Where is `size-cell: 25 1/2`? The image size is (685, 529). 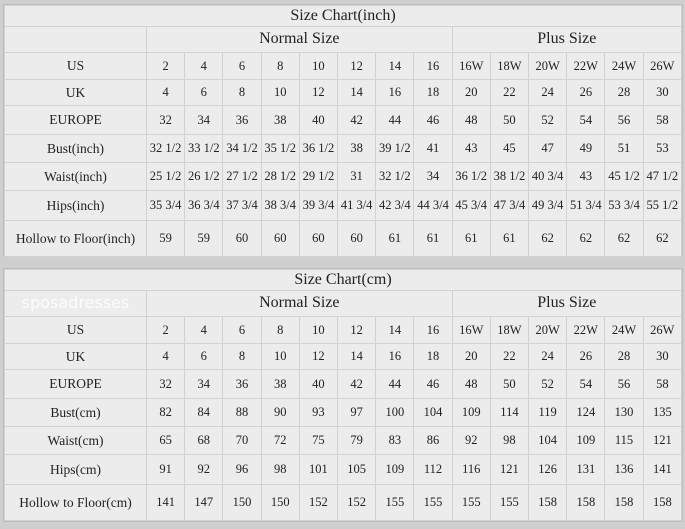 size-cell: 25 1/2 is located at coordinates (165, 176).